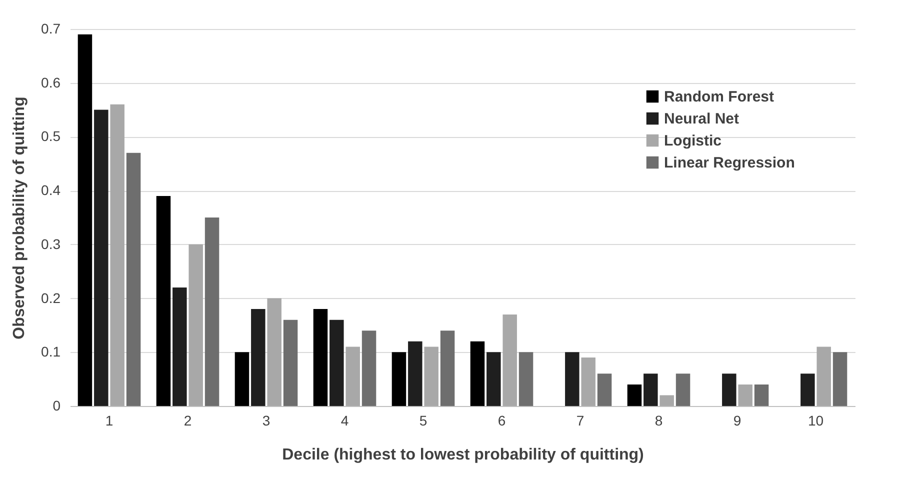 The width and height of the screenshot is (899, 480). I want to click on legend-label: Linear Regression, so click(729, 163).